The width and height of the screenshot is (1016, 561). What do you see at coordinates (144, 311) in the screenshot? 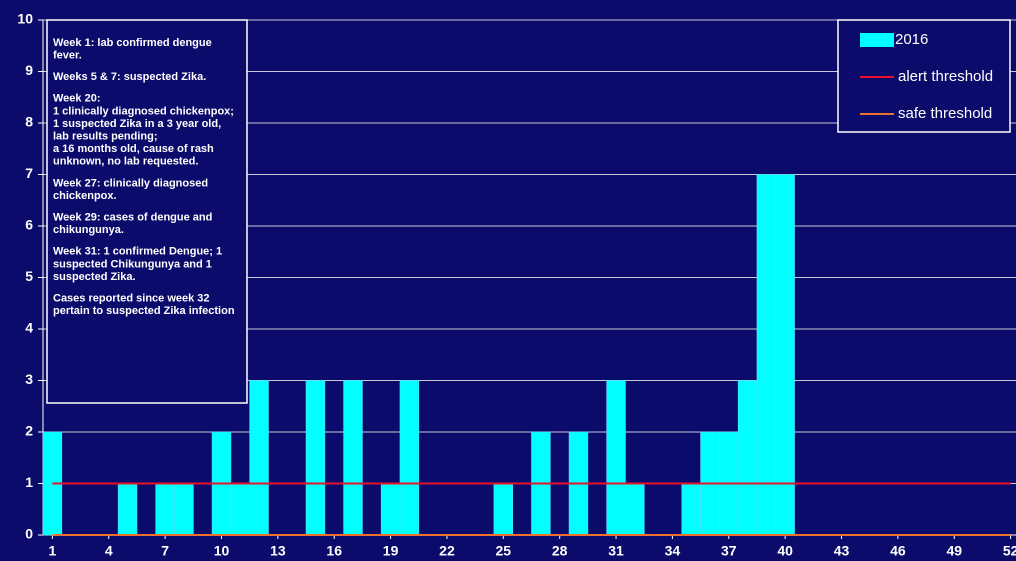
I see `annotation-text: pertain to suspected Zika infection` at bounding box center [144, 311].